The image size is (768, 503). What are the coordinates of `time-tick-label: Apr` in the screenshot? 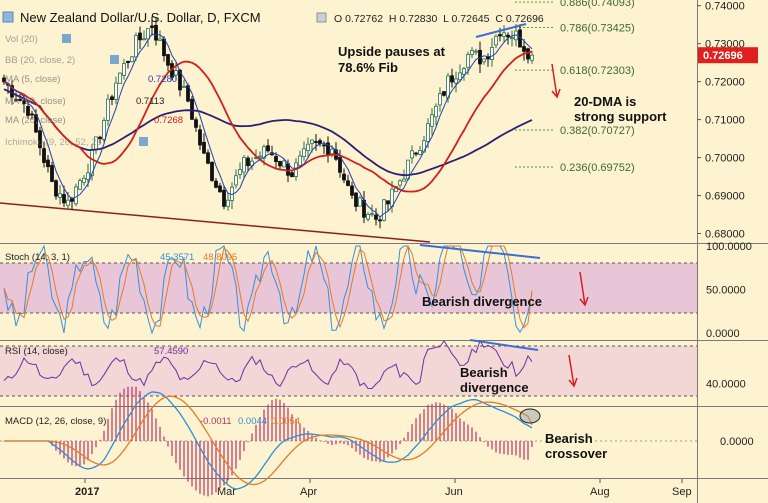 It's located at (308, 492).